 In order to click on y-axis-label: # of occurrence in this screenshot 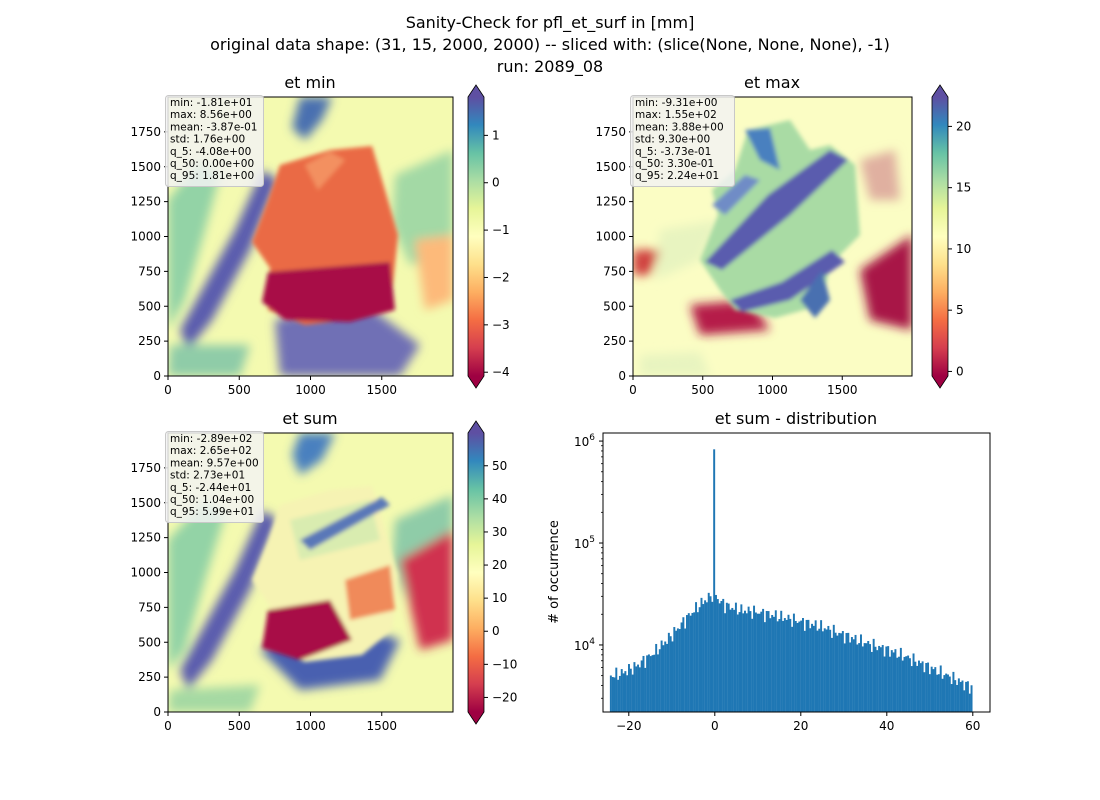, I will do `click(554, 572)`.